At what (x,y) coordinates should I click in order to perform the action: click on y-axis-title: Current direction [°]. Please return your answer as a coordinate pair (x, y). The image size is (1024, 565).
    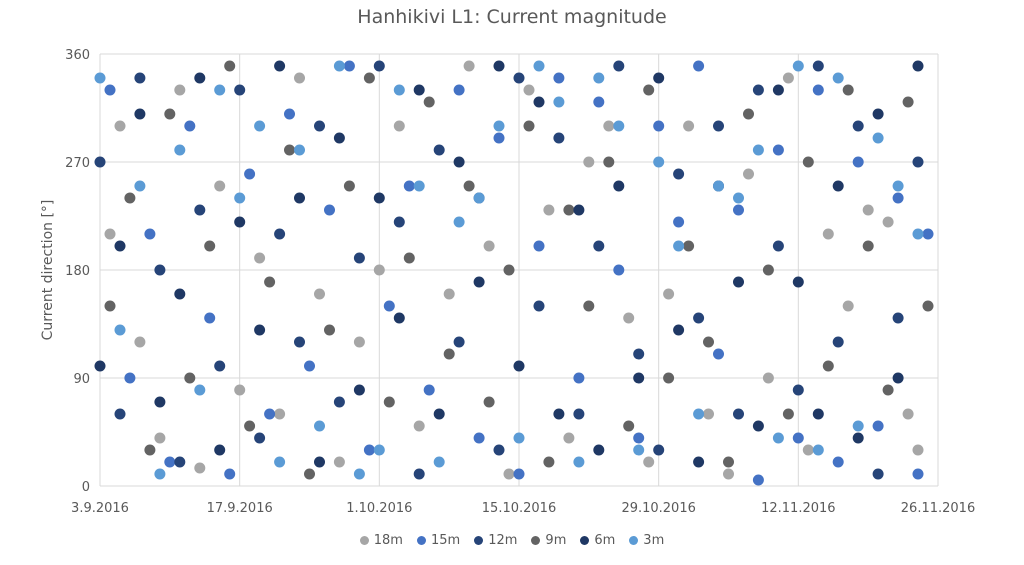
    Looking at the image, I should click on (48, 270).